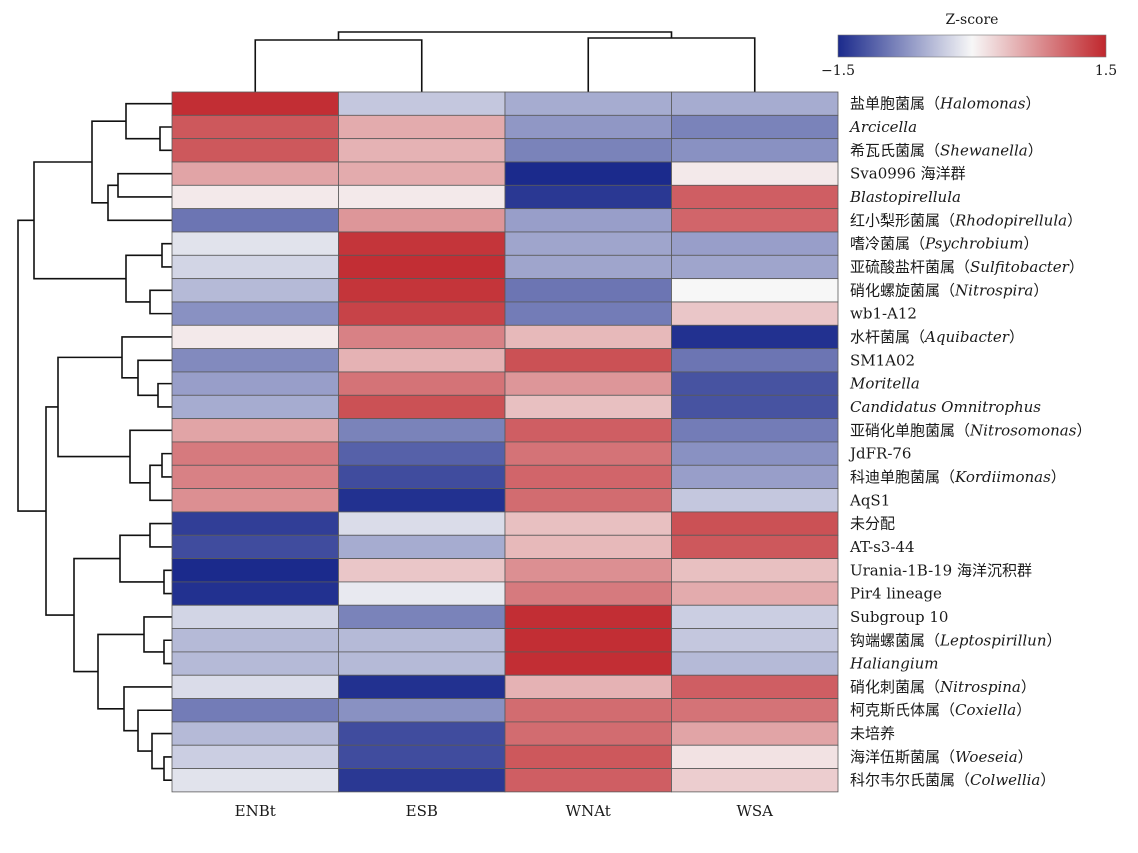  What do you see at coordinates (946, 150) in the screenshot?
I see `row-label: 希瓦氏菌属（Shewanella）` at bounding box center [946, 150].